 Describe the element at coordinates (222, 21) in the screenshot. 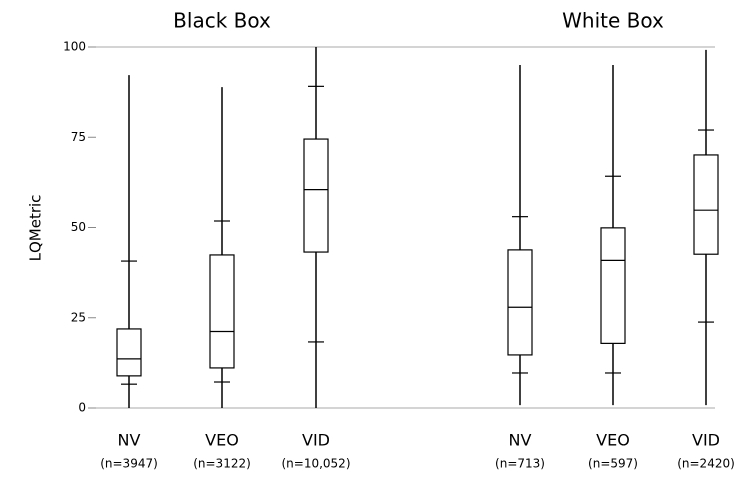

I see `group-title: Black Box` at that location.